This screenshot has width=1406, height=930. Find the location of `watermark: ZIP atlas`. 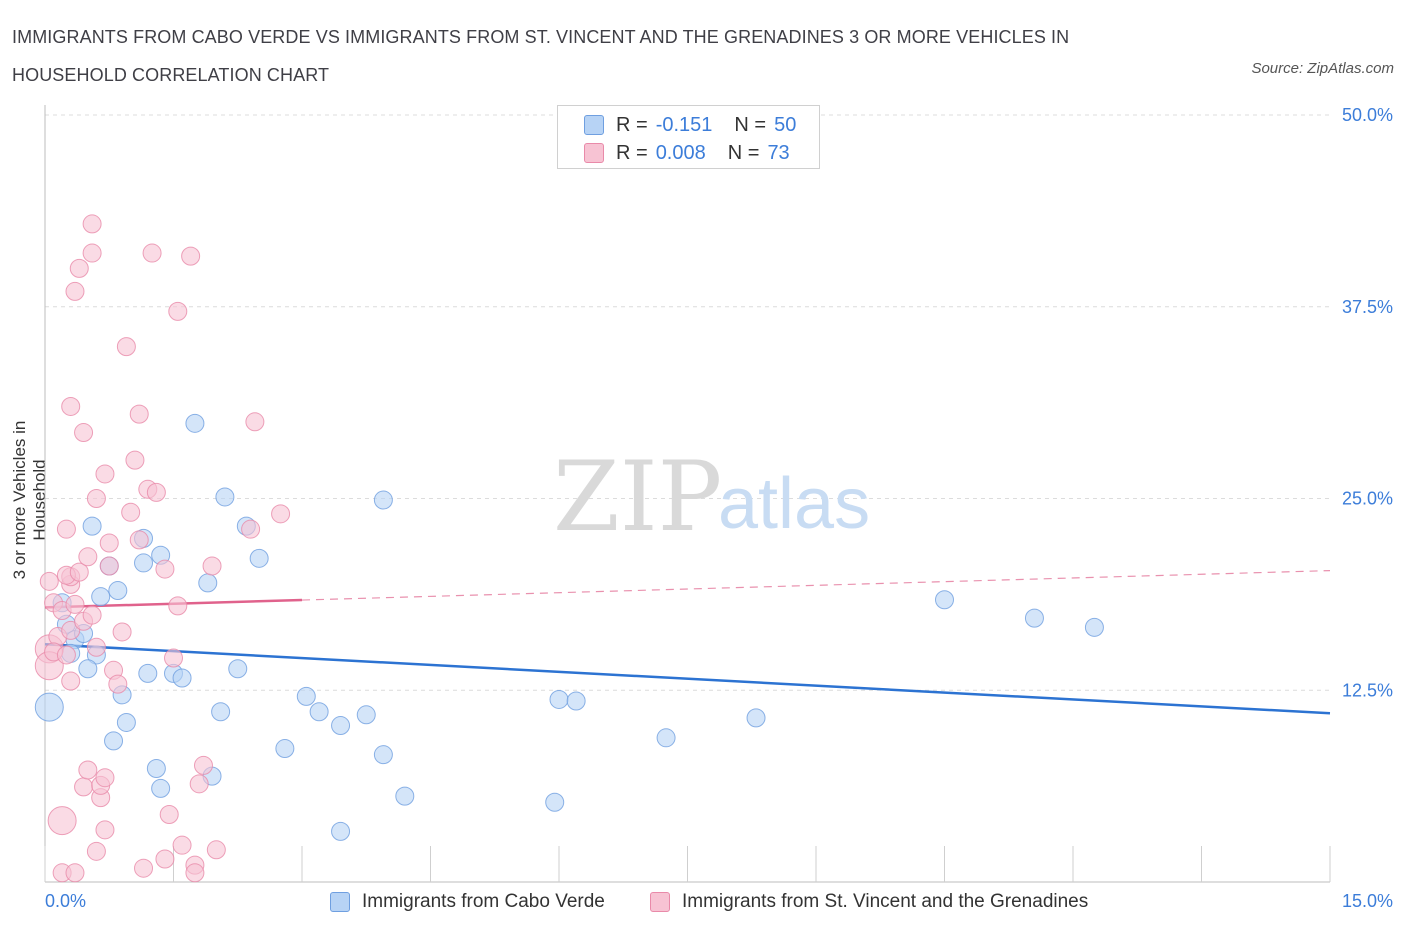

watermark: ZIP atlas is located at coordinates (711, 497).